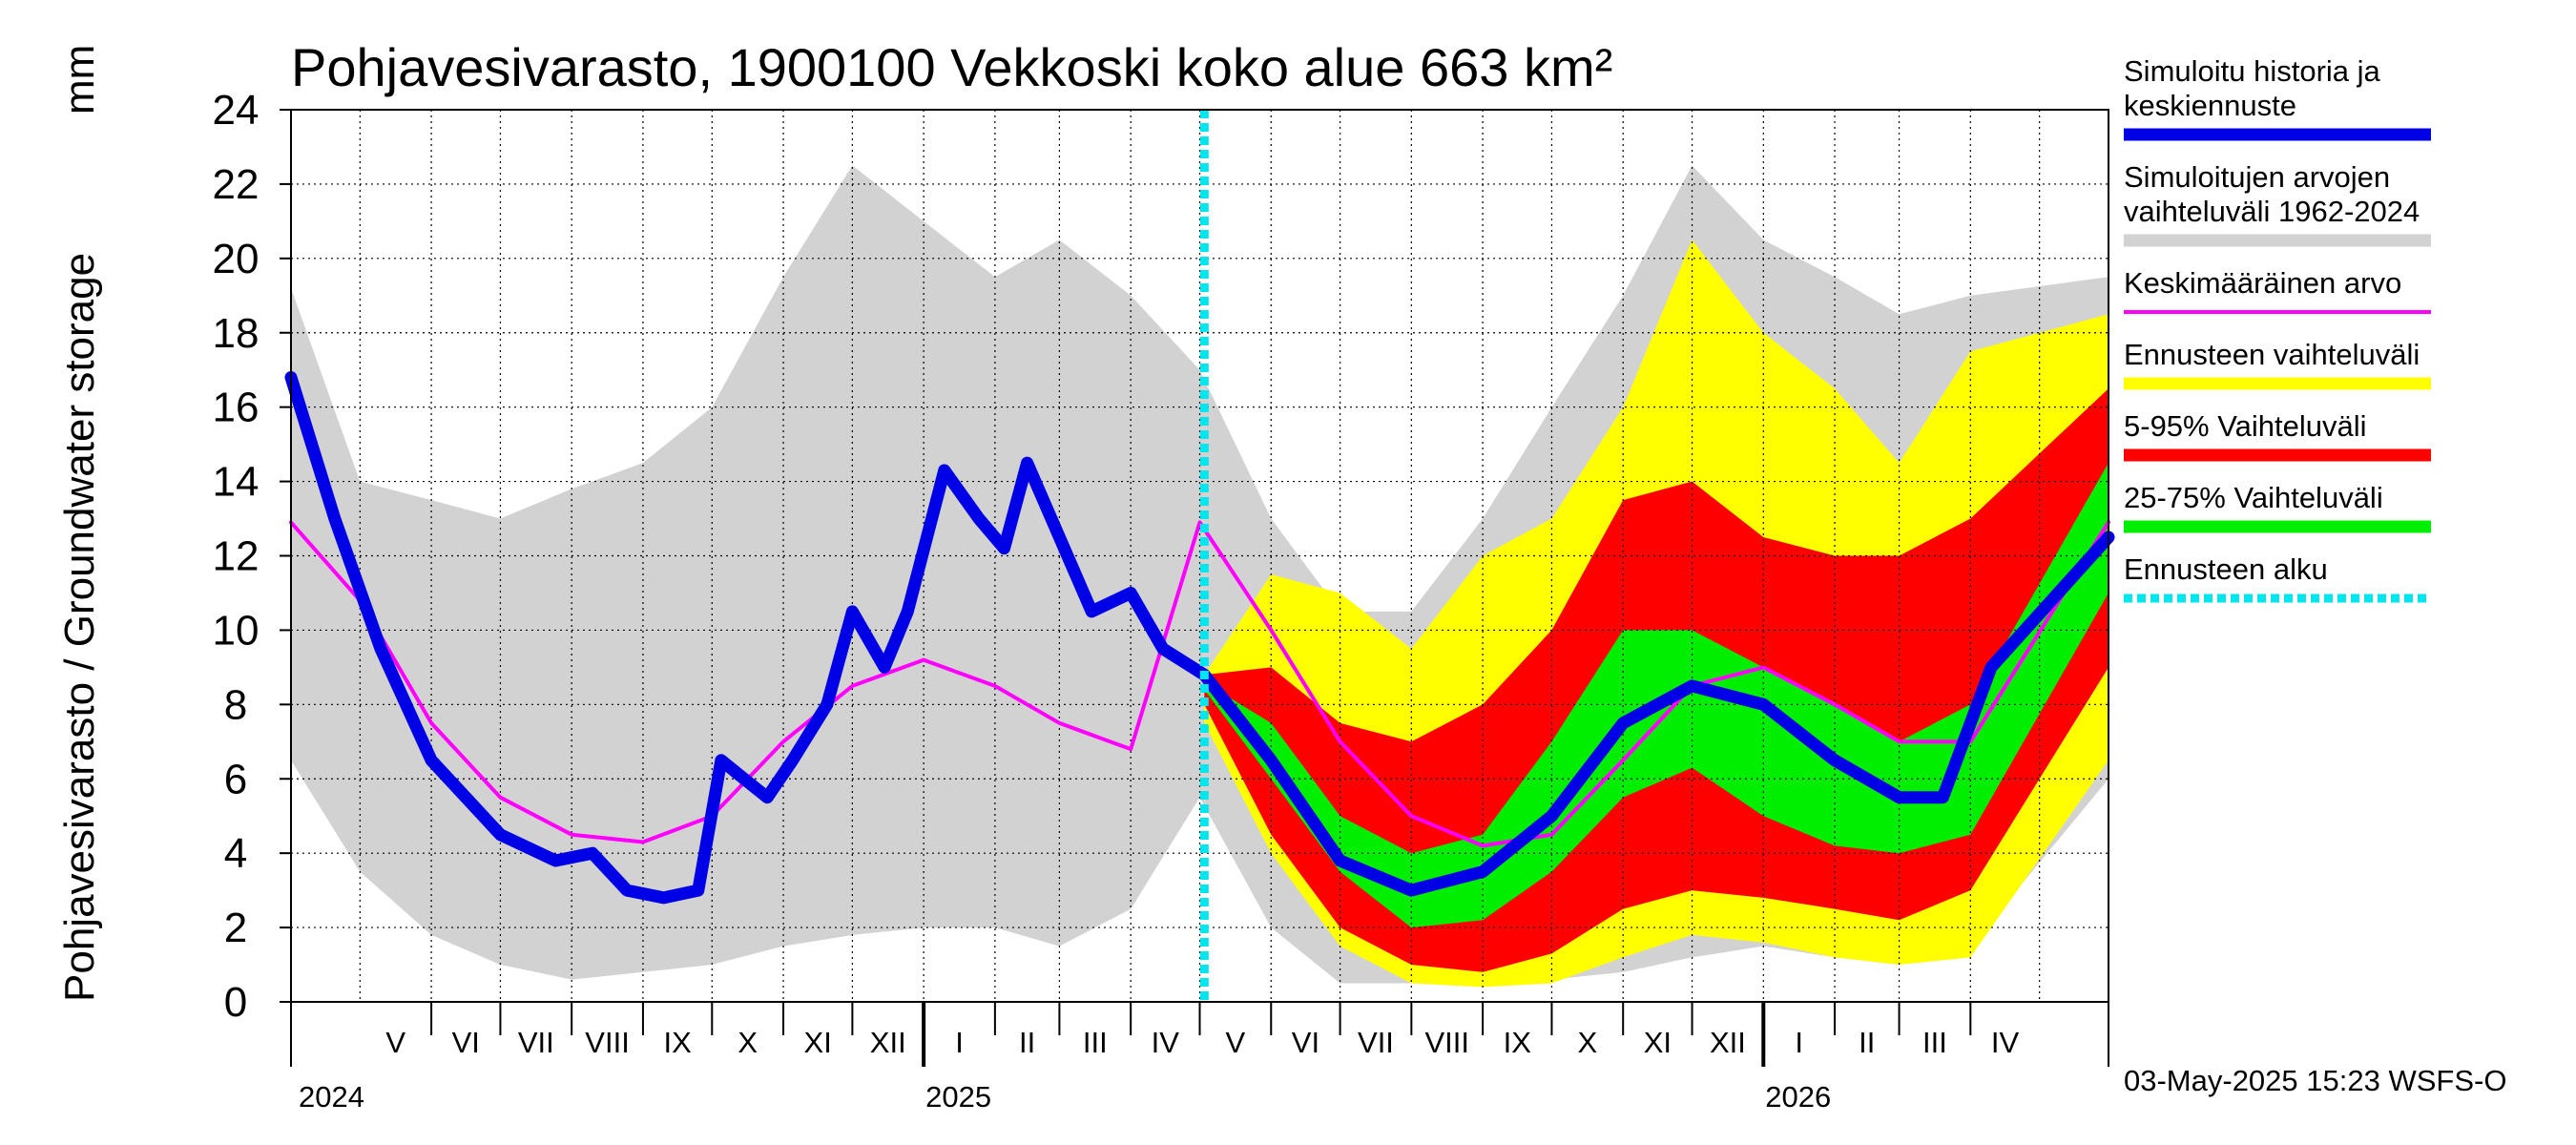 The image size is (2576, 1145). What do you see at coordinates (236, 259) in the screenshot?
I see `y-tick-label-10: 20` at bounding box center [236, 259].